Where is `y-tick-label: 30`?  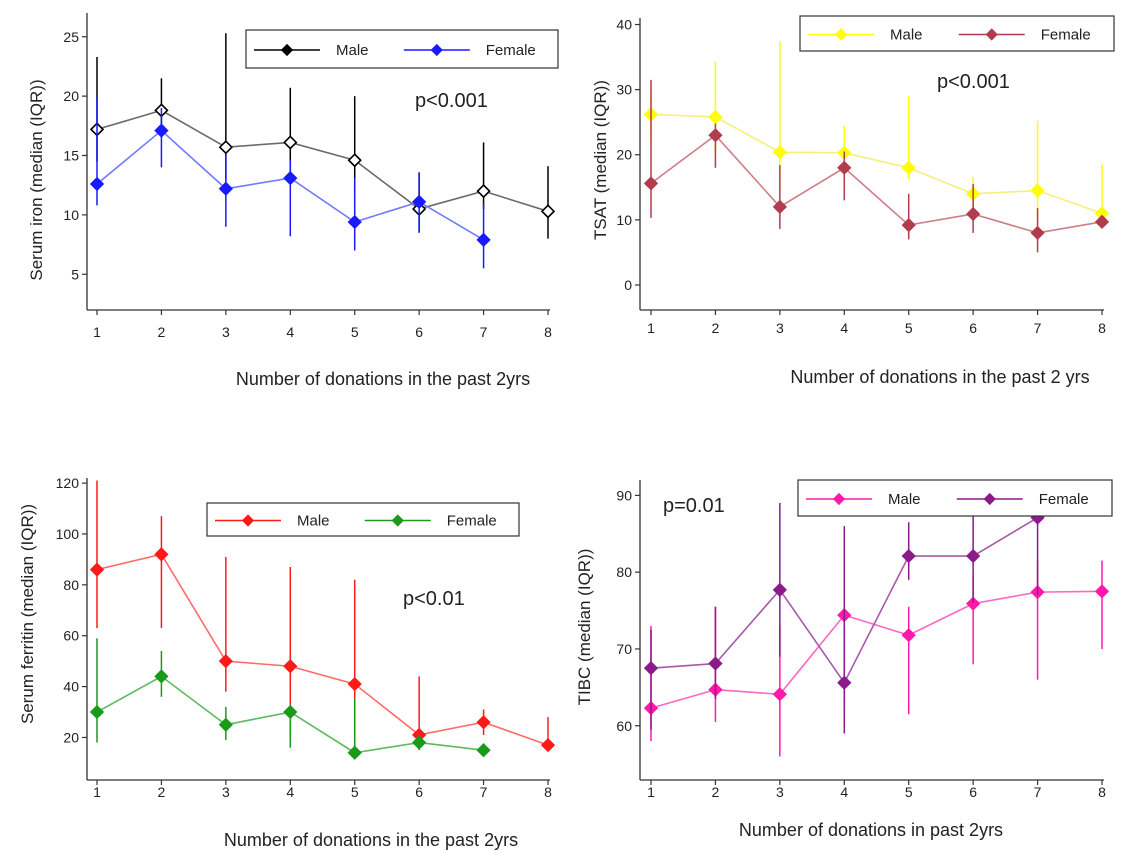 y-tick-label: 30 is located at coordinates (624, 90).